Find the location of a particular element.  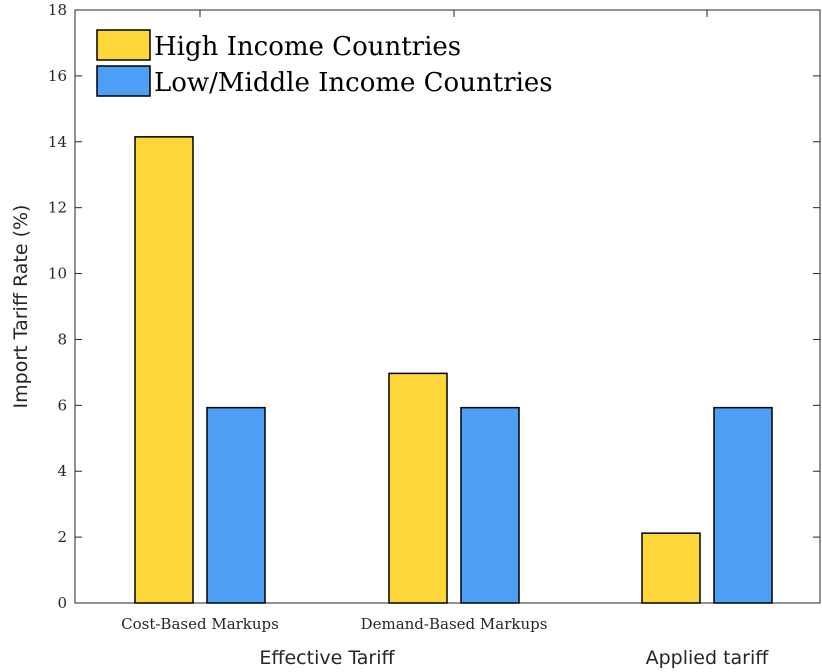

bar-series0-cat1 is located at coordinates (418, 488).